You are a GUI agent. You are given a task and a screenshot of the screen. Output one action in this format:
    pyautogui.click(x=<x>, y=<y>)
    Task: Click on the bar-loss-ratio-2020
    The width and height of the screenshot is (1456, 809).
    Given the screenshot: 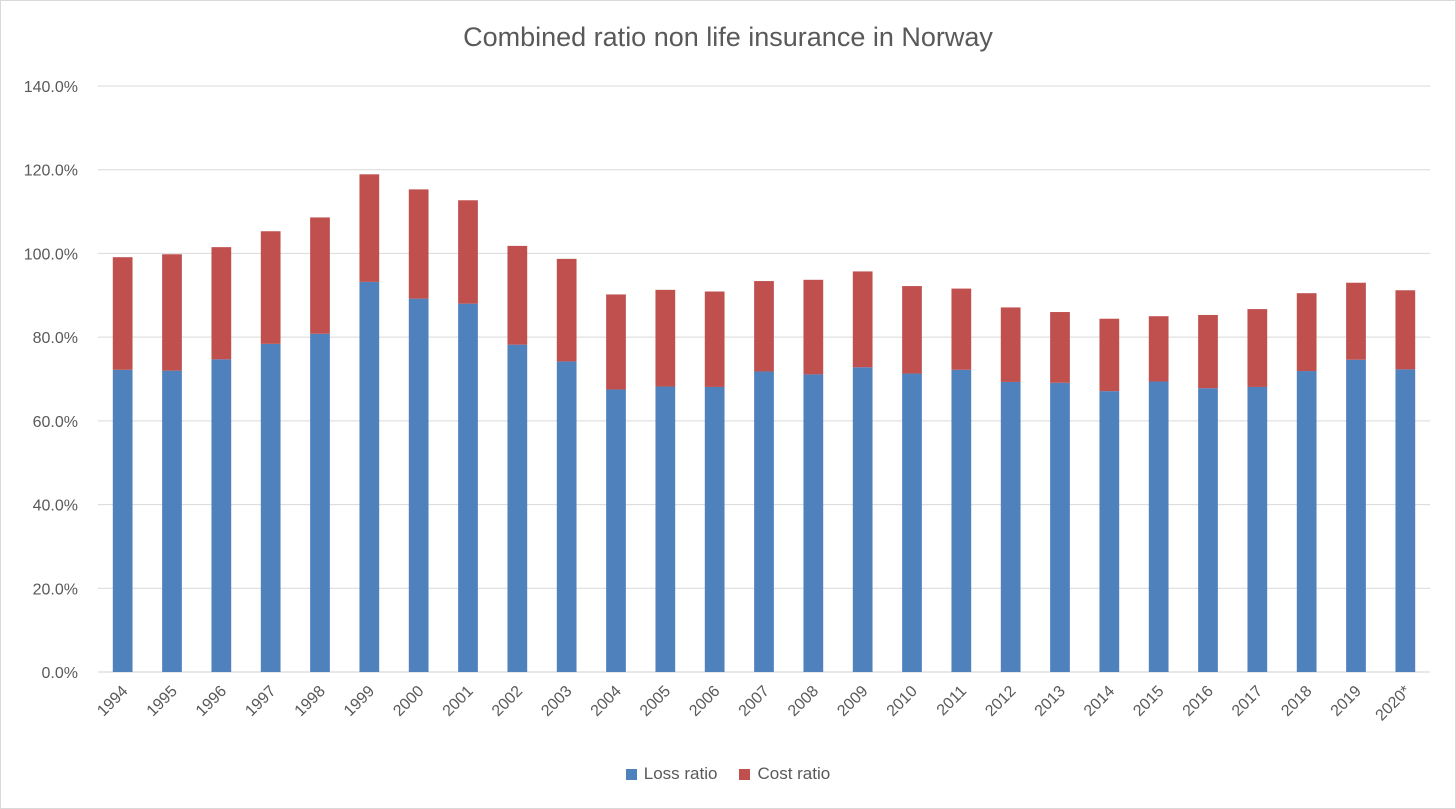 What is the action you would take?
    pyautogui.click(x=1405, y=520)
    